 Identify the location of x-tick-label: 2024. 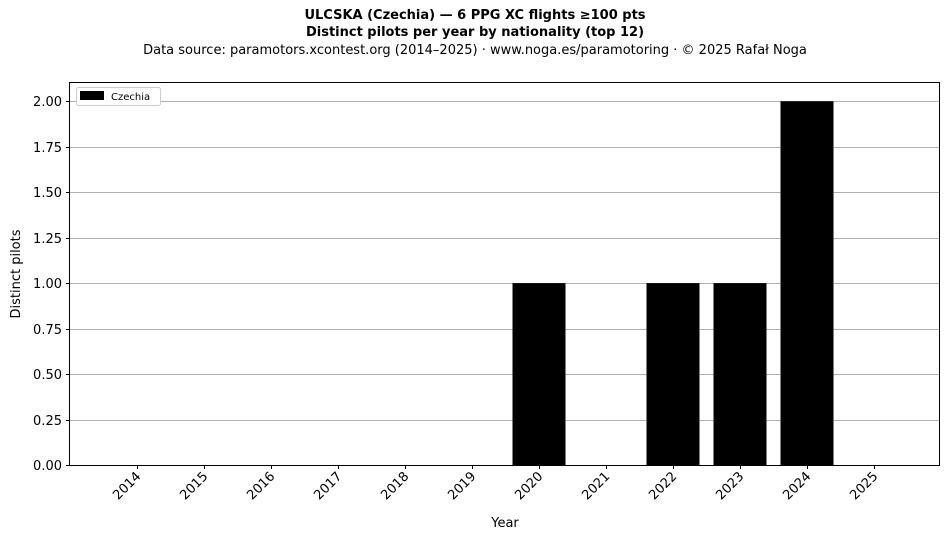
(797, 486).